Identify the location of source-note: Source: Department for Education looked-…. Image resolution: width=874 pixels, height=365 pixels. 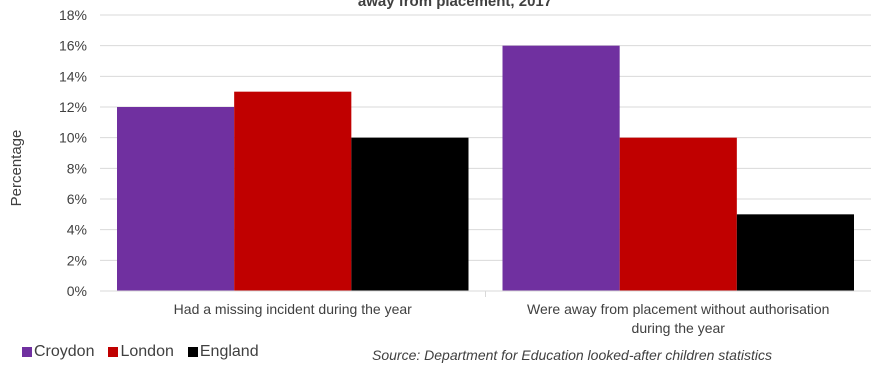
(572, 355).